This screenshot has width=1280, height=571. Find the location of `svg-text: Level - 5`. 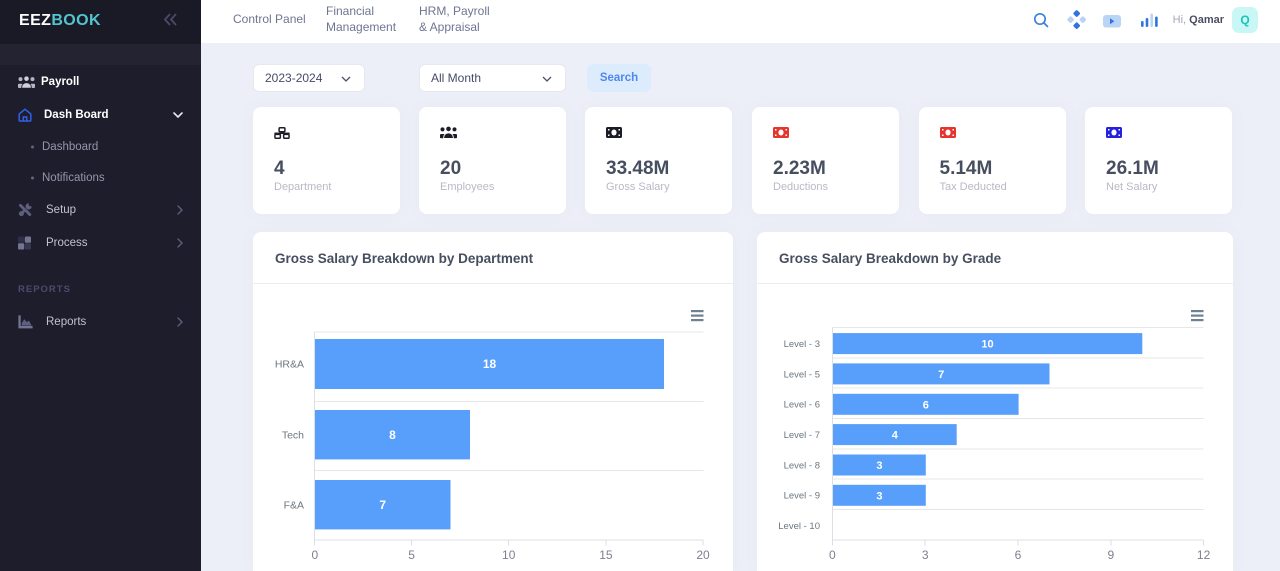

svg-text: Level - 5 is located at coordinates (802, 374).